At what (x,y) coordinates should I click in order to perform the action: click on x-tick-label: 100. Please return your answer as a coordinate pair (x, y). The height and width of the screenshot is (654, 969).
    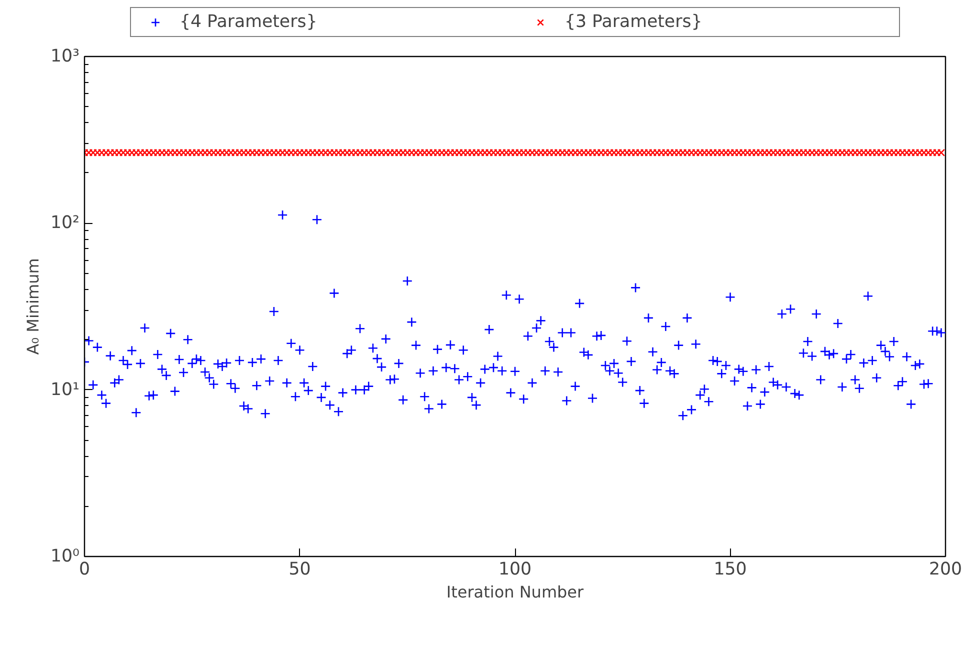
    Looking at the image, I should click on (515, 570).